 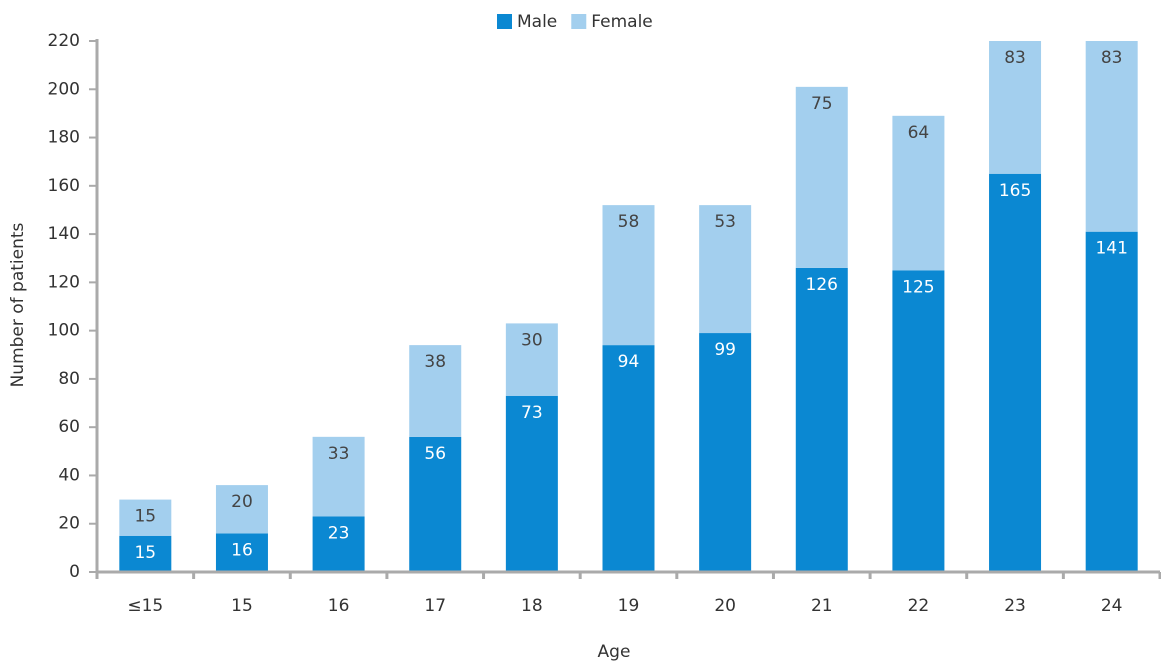 I want to click on data-label: 30, so click(x=532, y=340).